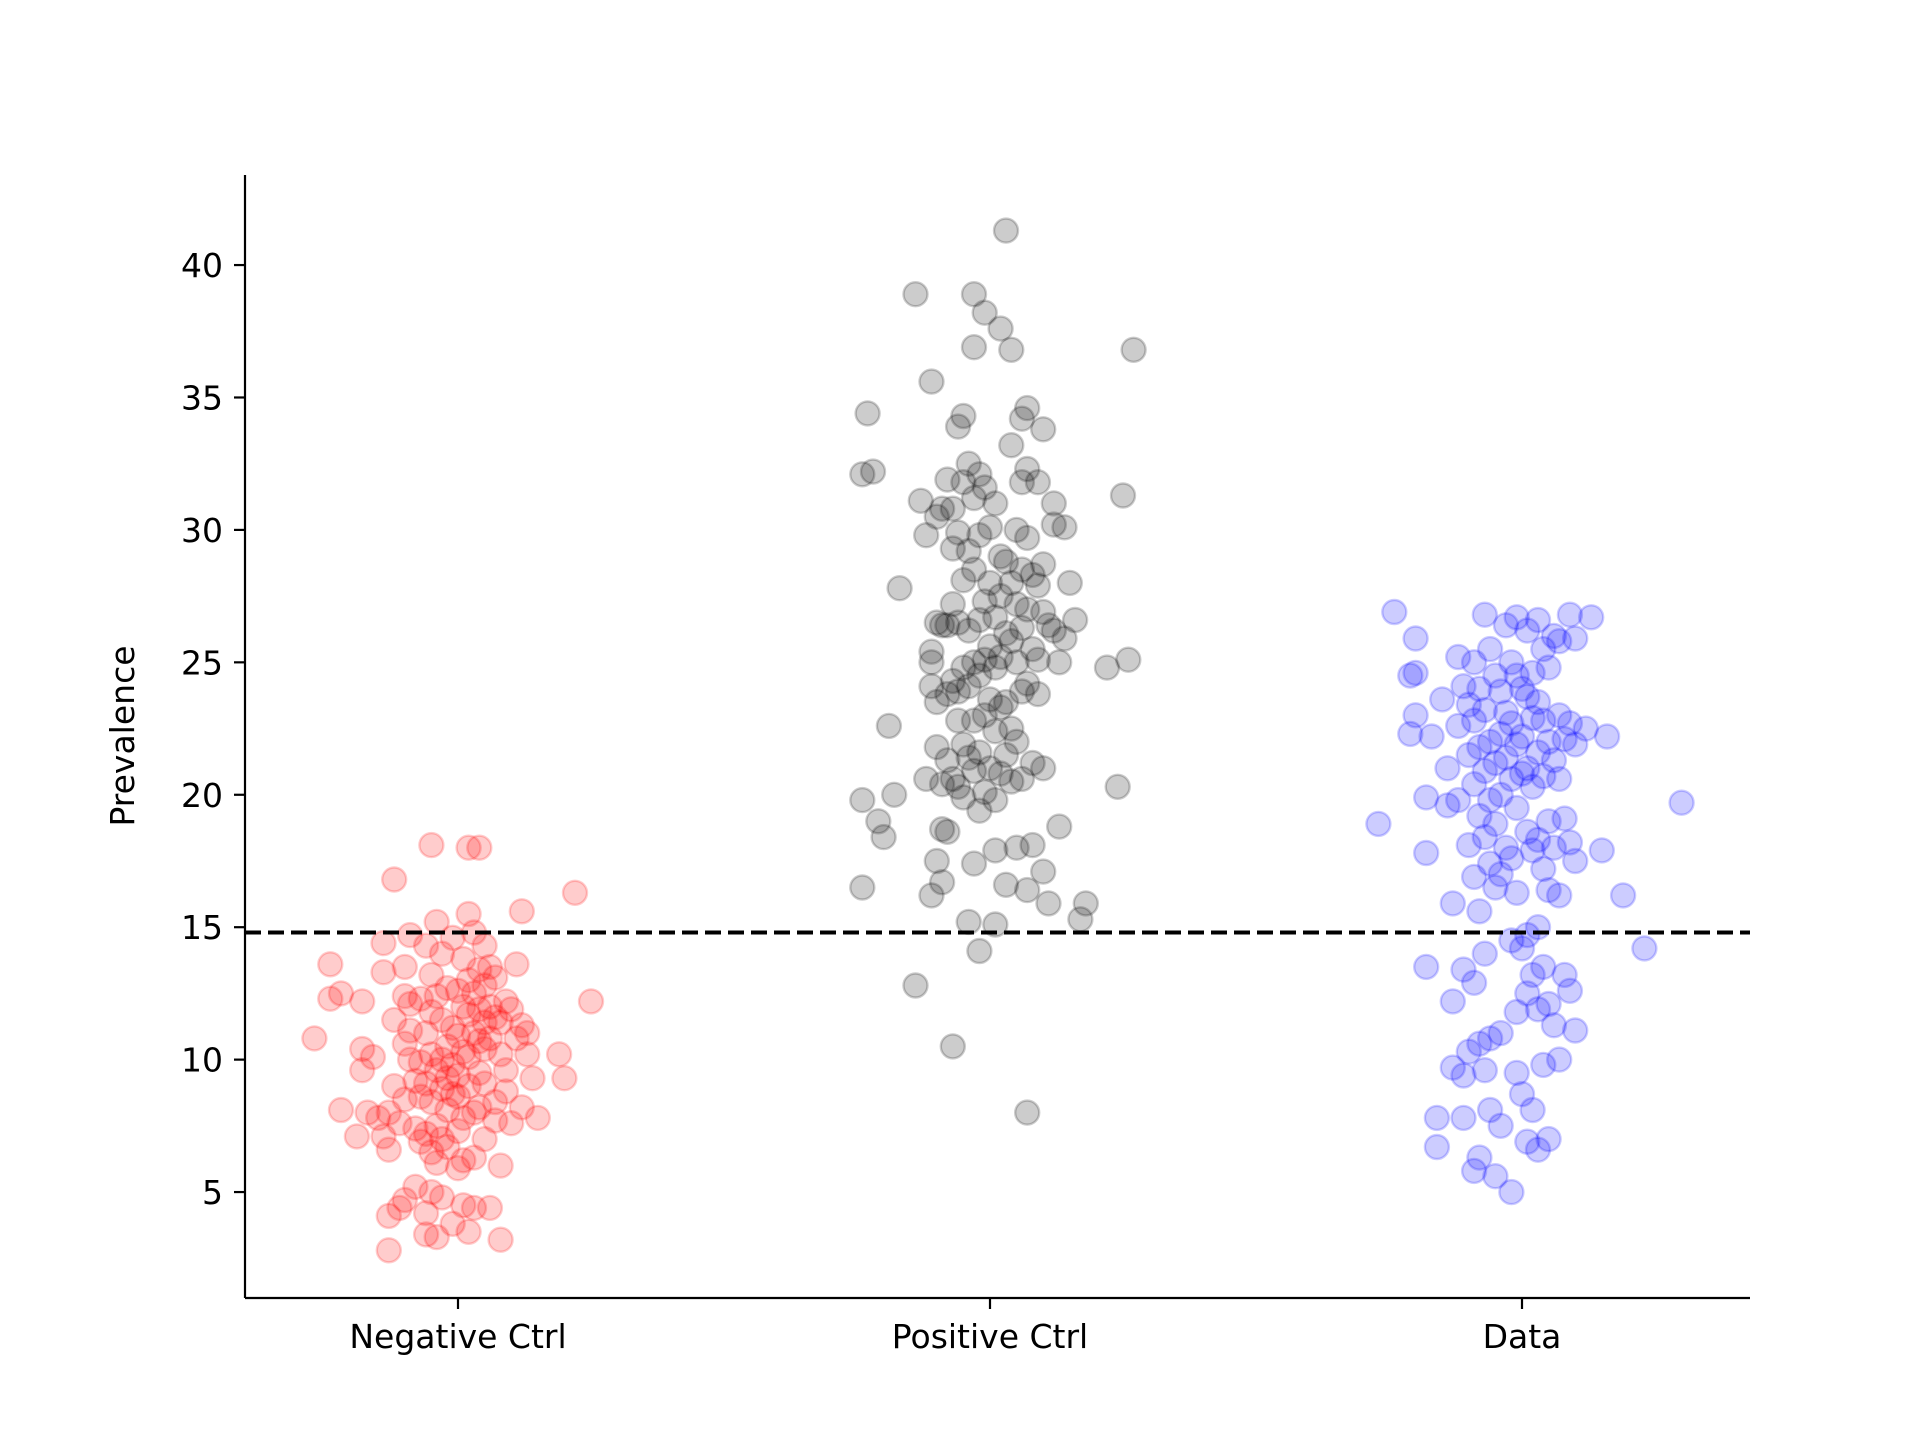  What do you see at coordinates (990, 1336) in the screenshot?
I see `x-tick-label: Positive Ctrl` at bounding box center [990, 1336].